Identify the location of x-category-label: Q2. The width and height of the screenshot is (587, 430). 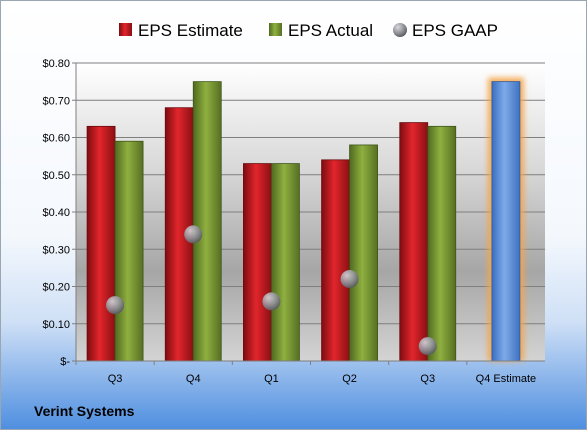
(349, 379).